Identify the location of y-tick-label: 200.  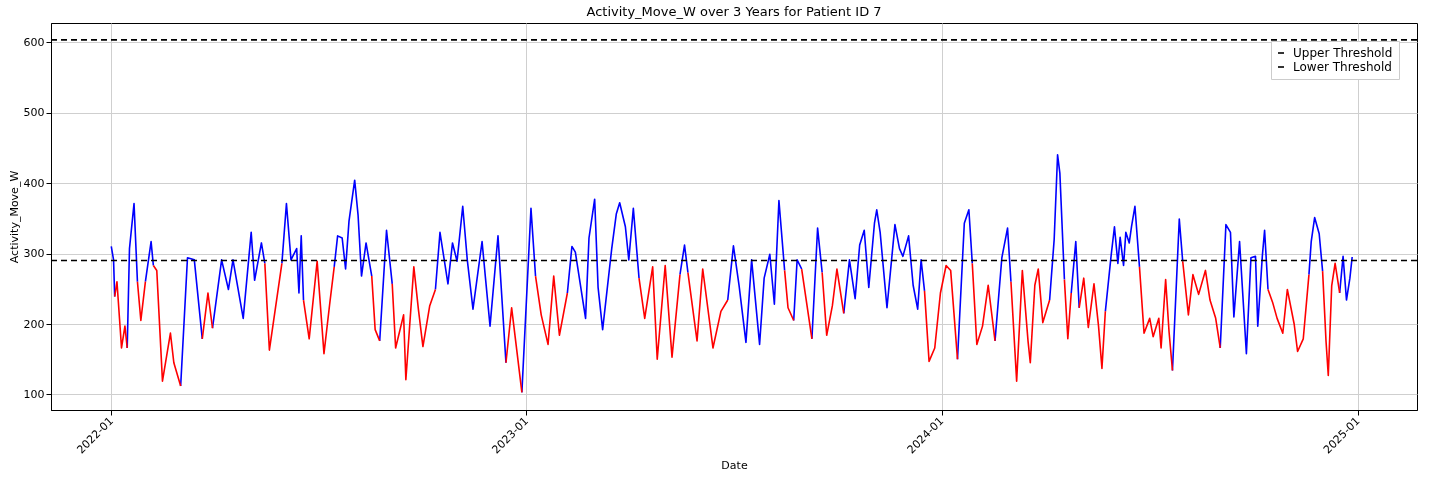
(34, 324).